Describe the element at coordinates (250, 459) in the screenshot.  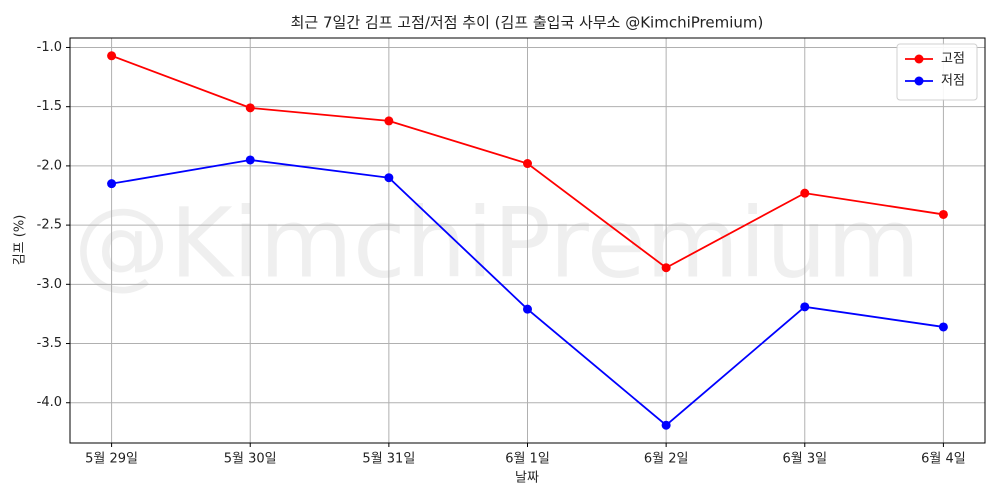
I see `x-tick-label: 5월 30일` at that location.